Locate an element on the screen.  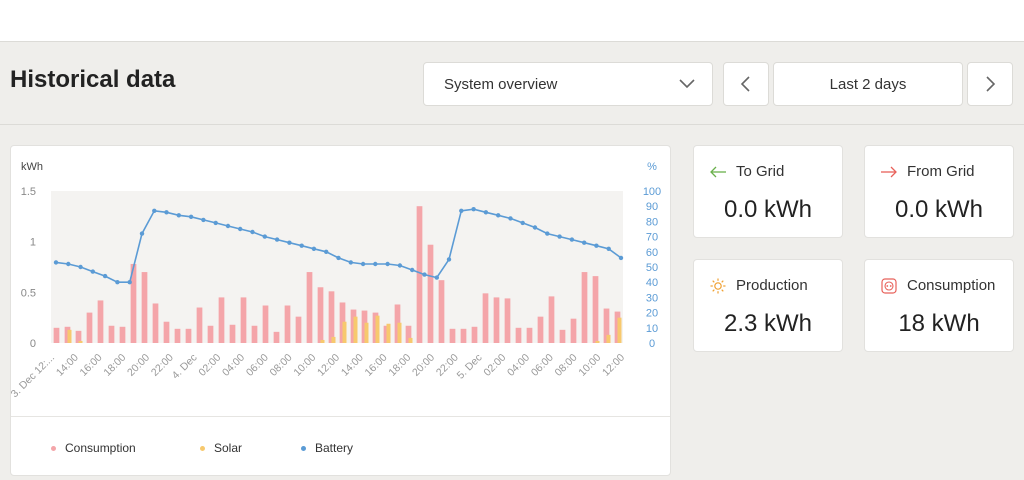
legend-item-solar: Solar is located at coordinates (221, 448).